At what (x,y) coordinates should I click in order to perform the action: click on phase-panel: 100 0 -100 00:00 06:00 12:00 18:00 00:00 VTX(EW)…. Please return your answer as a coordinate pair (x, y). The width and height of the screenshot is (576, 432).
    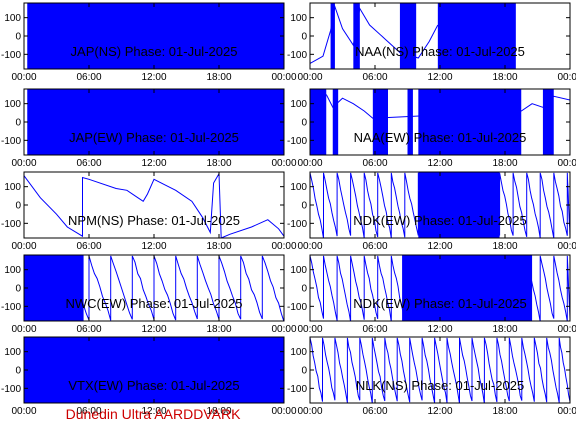
    Looking at the image, I should click on (149, 376).